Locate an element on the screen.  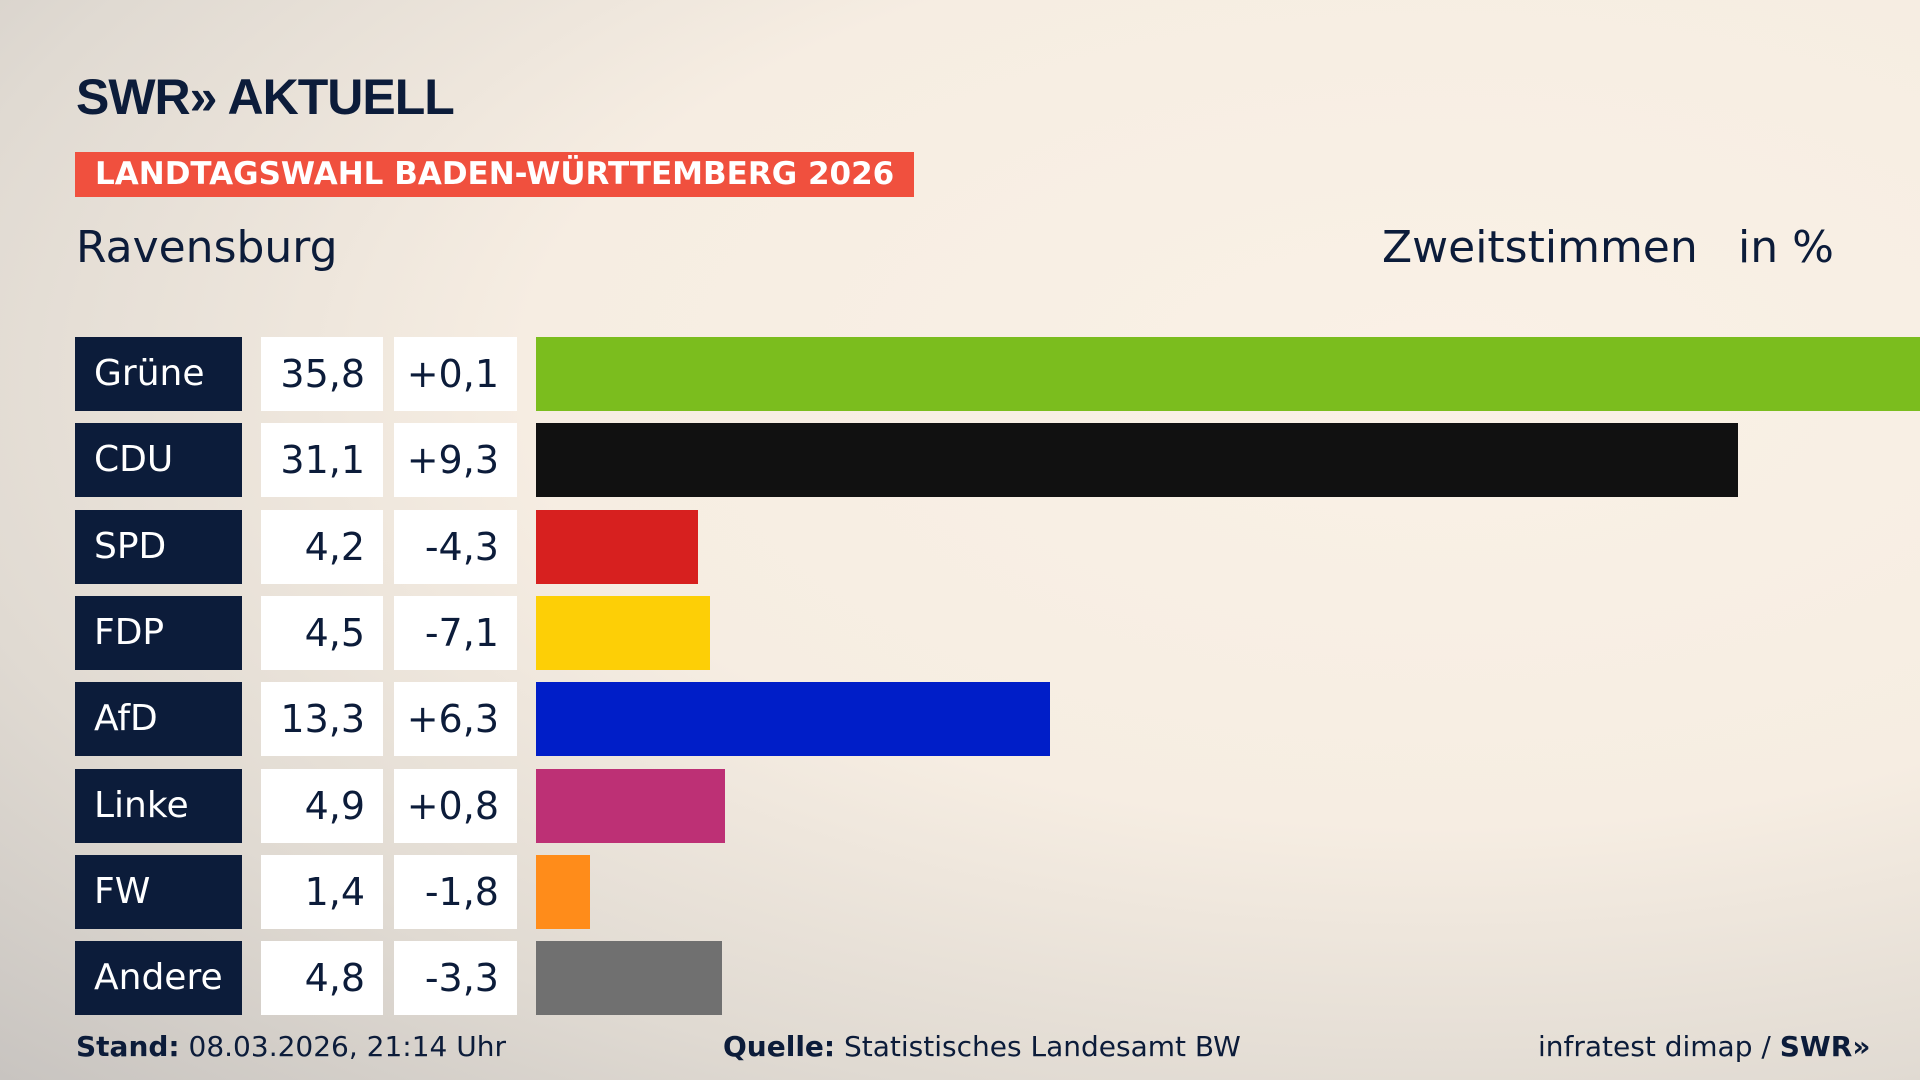
value-label: 13,3 is located at coordinates (322, 719).